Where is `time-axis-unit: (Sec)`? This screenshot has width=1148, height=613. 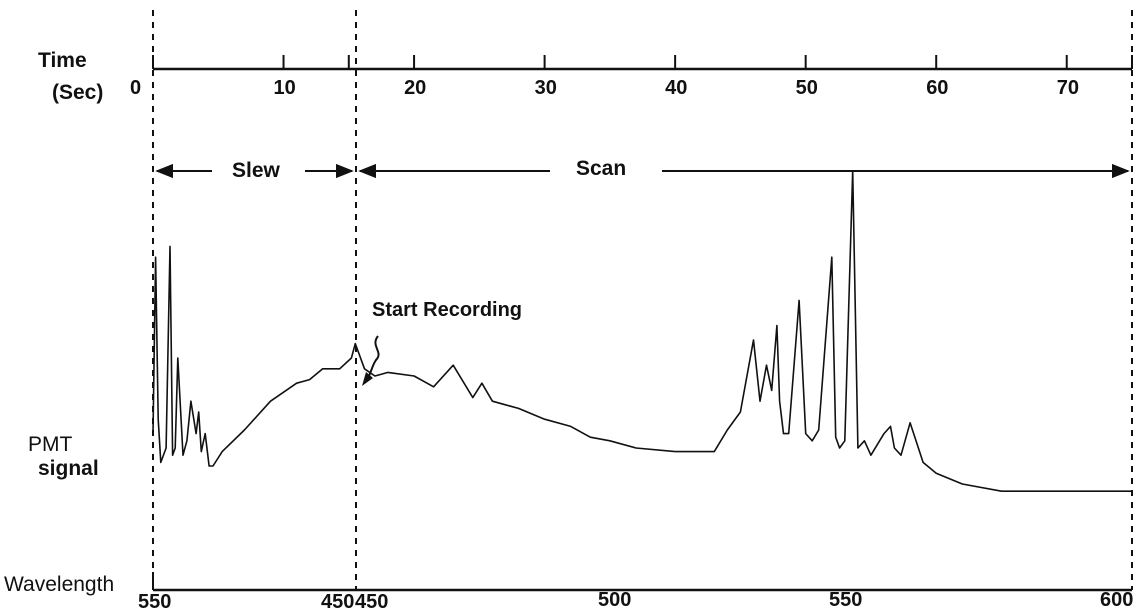
time-axis-unit: (Sec) is located at coordinates (78, 92).